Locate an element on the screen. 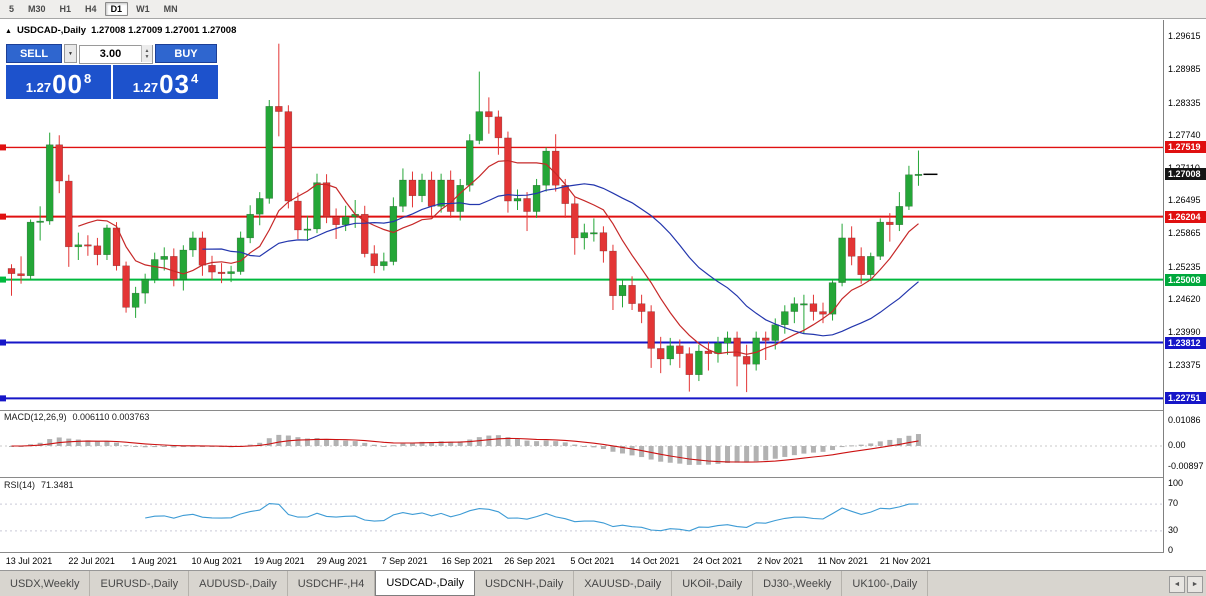  volume-dropdown-button: ▼ is located at coordinates (70, 53).